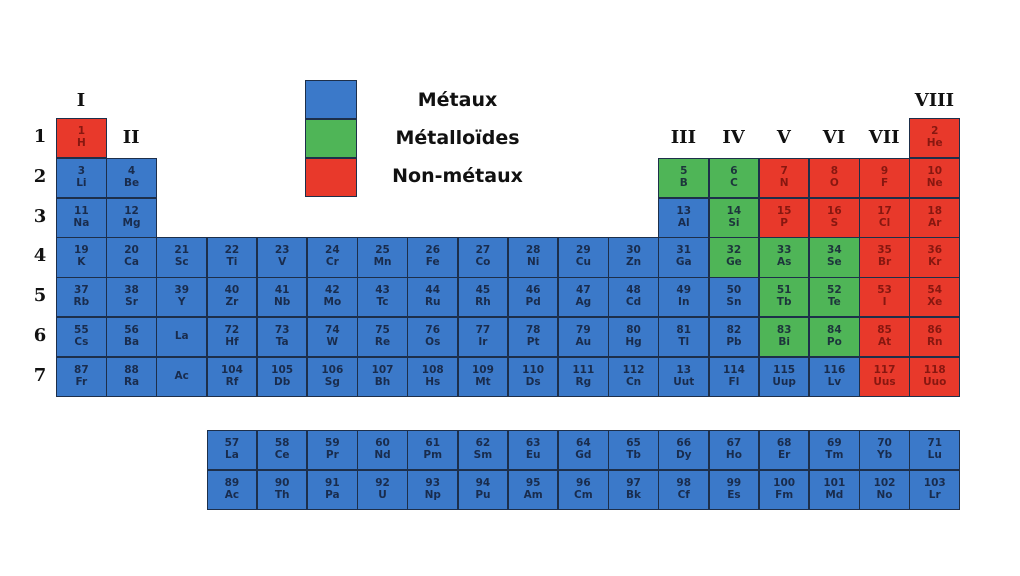 The width and height of the screenshot is (1020, 576). I want to click on atomic-number: 61, so click(433, 443).